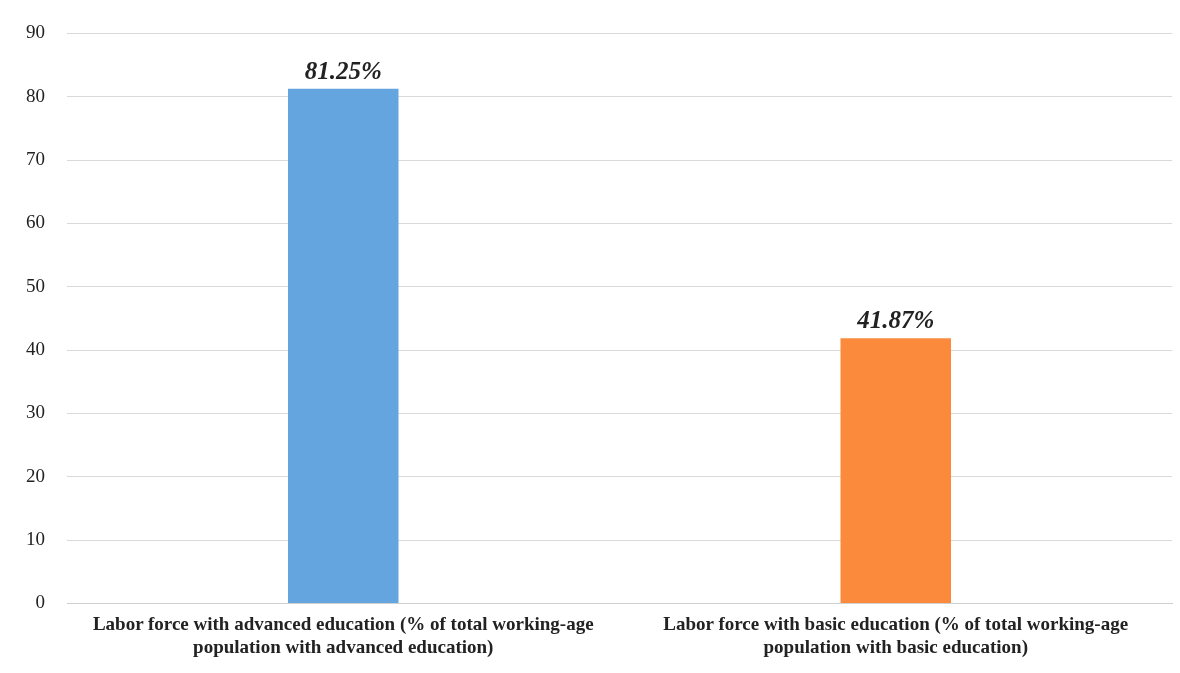 This screenshot has width=1180, height=673. What do you see at coordinates (35, 412) in the screenshot?
I see `y-tick-label: 30` at bounding box center [35, 412].